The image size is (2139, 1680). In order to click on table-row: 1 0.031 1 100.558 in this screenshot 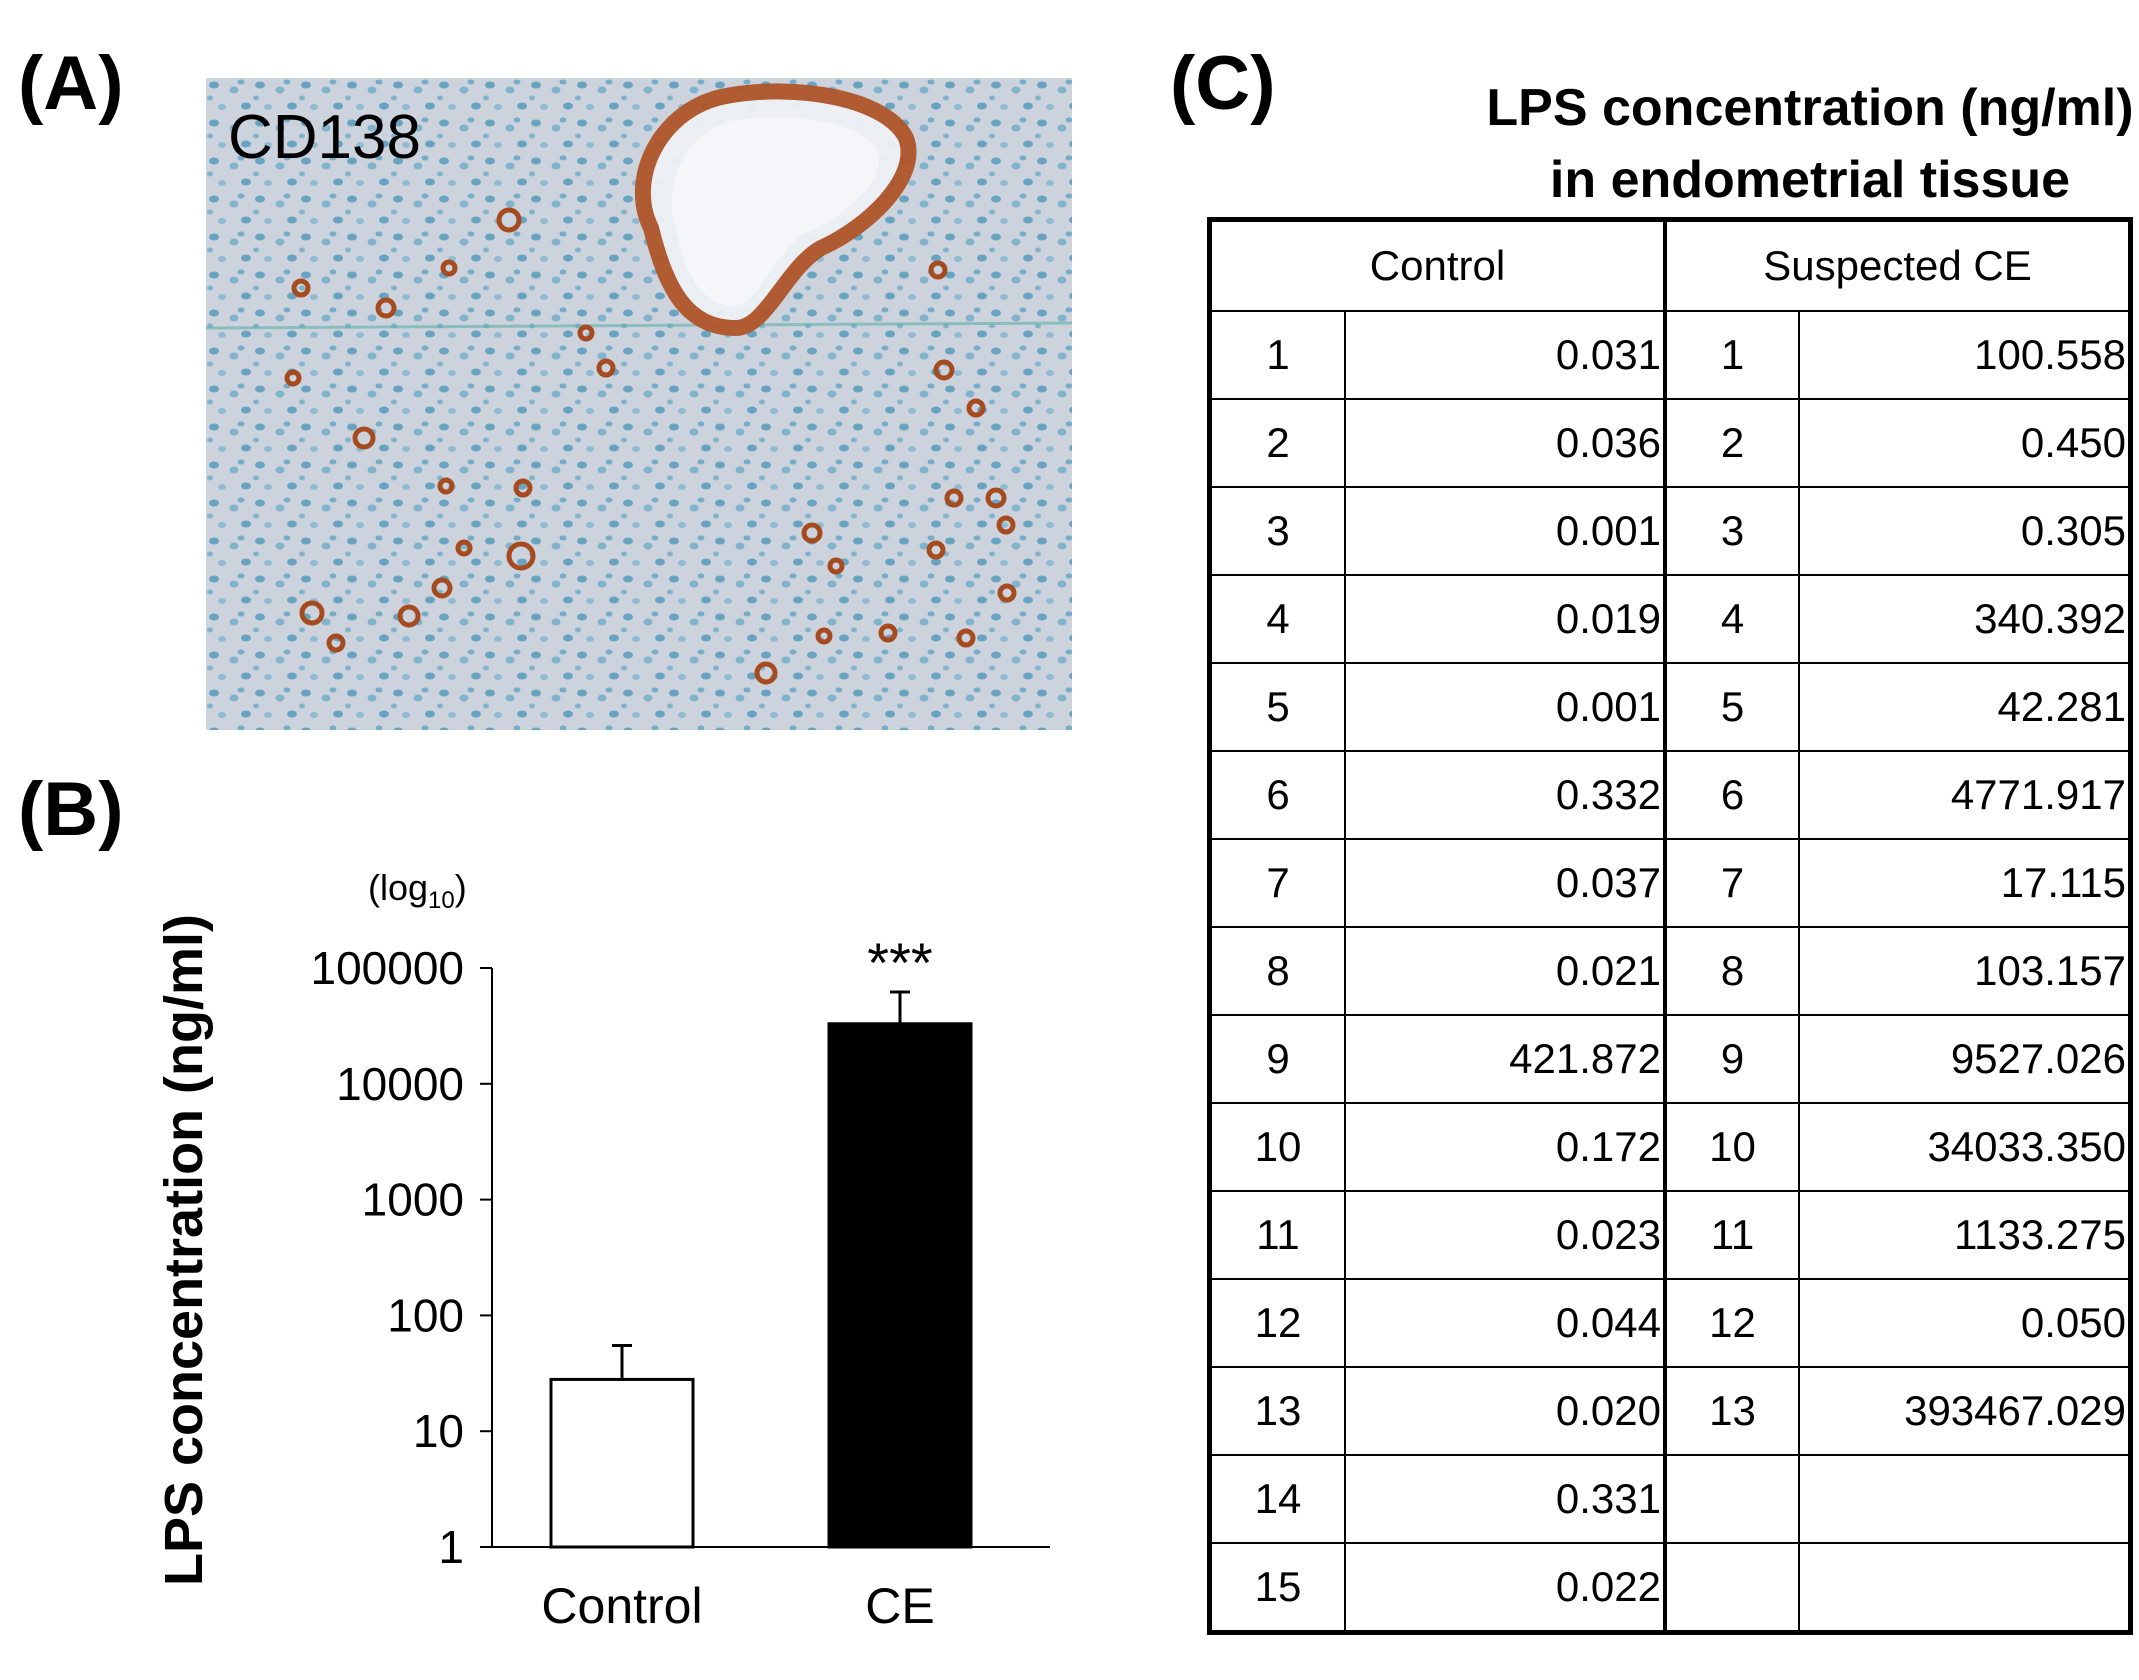, I will do `click(1670, 355)`.